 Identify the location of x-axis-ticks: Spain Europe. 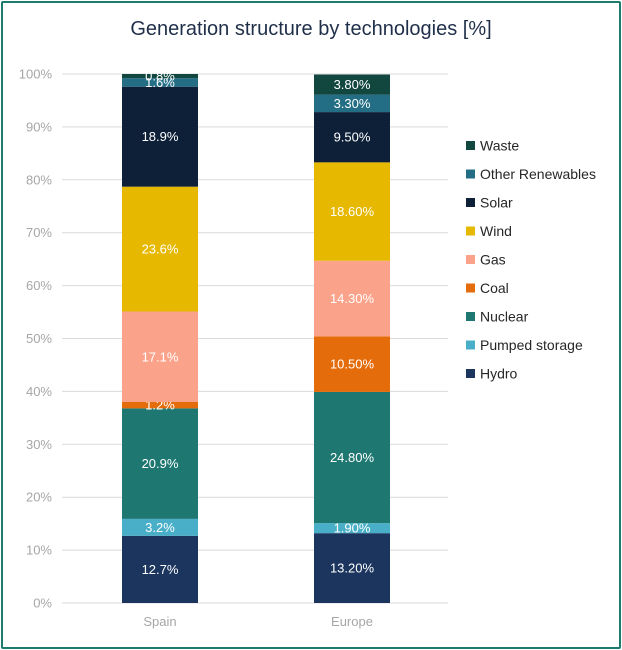
(258, 621).